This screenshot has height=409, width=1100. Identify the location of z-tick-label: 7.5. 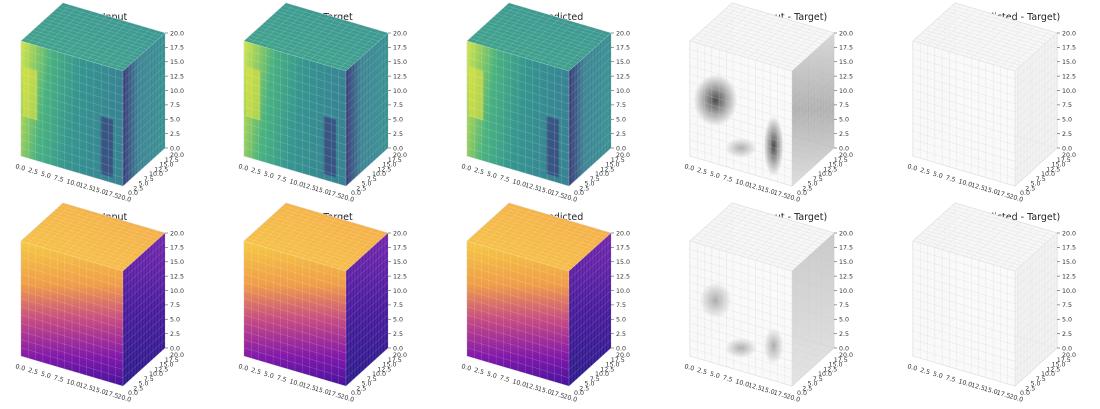
(398, 105).